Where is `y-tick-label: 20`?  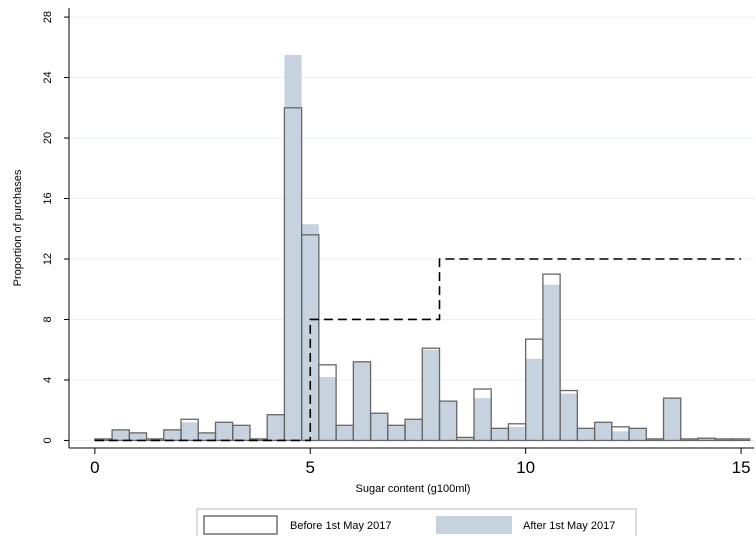
y-tick-label: 20 is located at coordinates (48, 138).